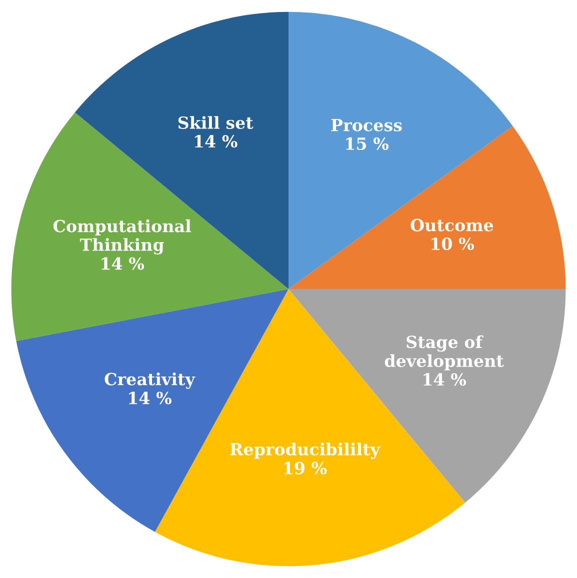 Image resolution: width=577 pixels, height=578 pixels. I want to click on data-label: 19 %, so click(305, 468).